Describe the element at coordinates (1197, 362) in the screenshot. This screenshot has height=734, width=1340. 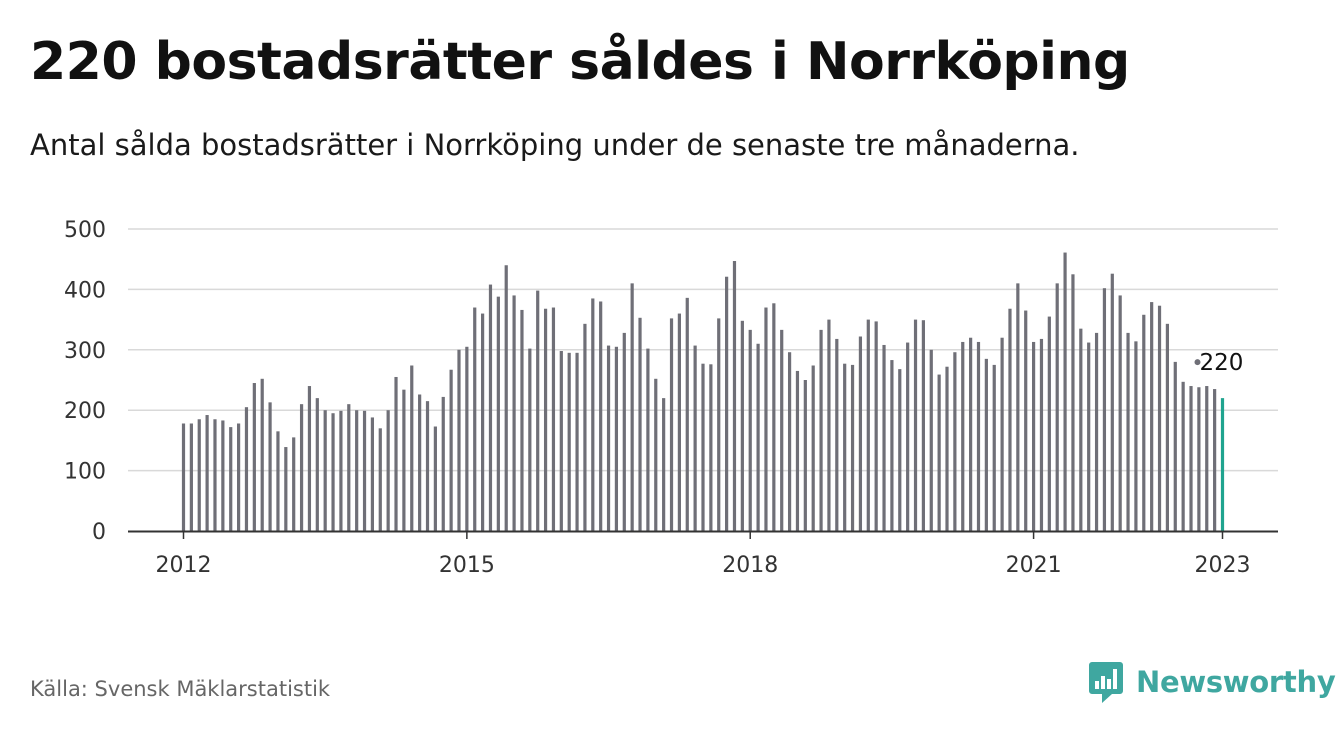
I see `annotation-dot` at that location.